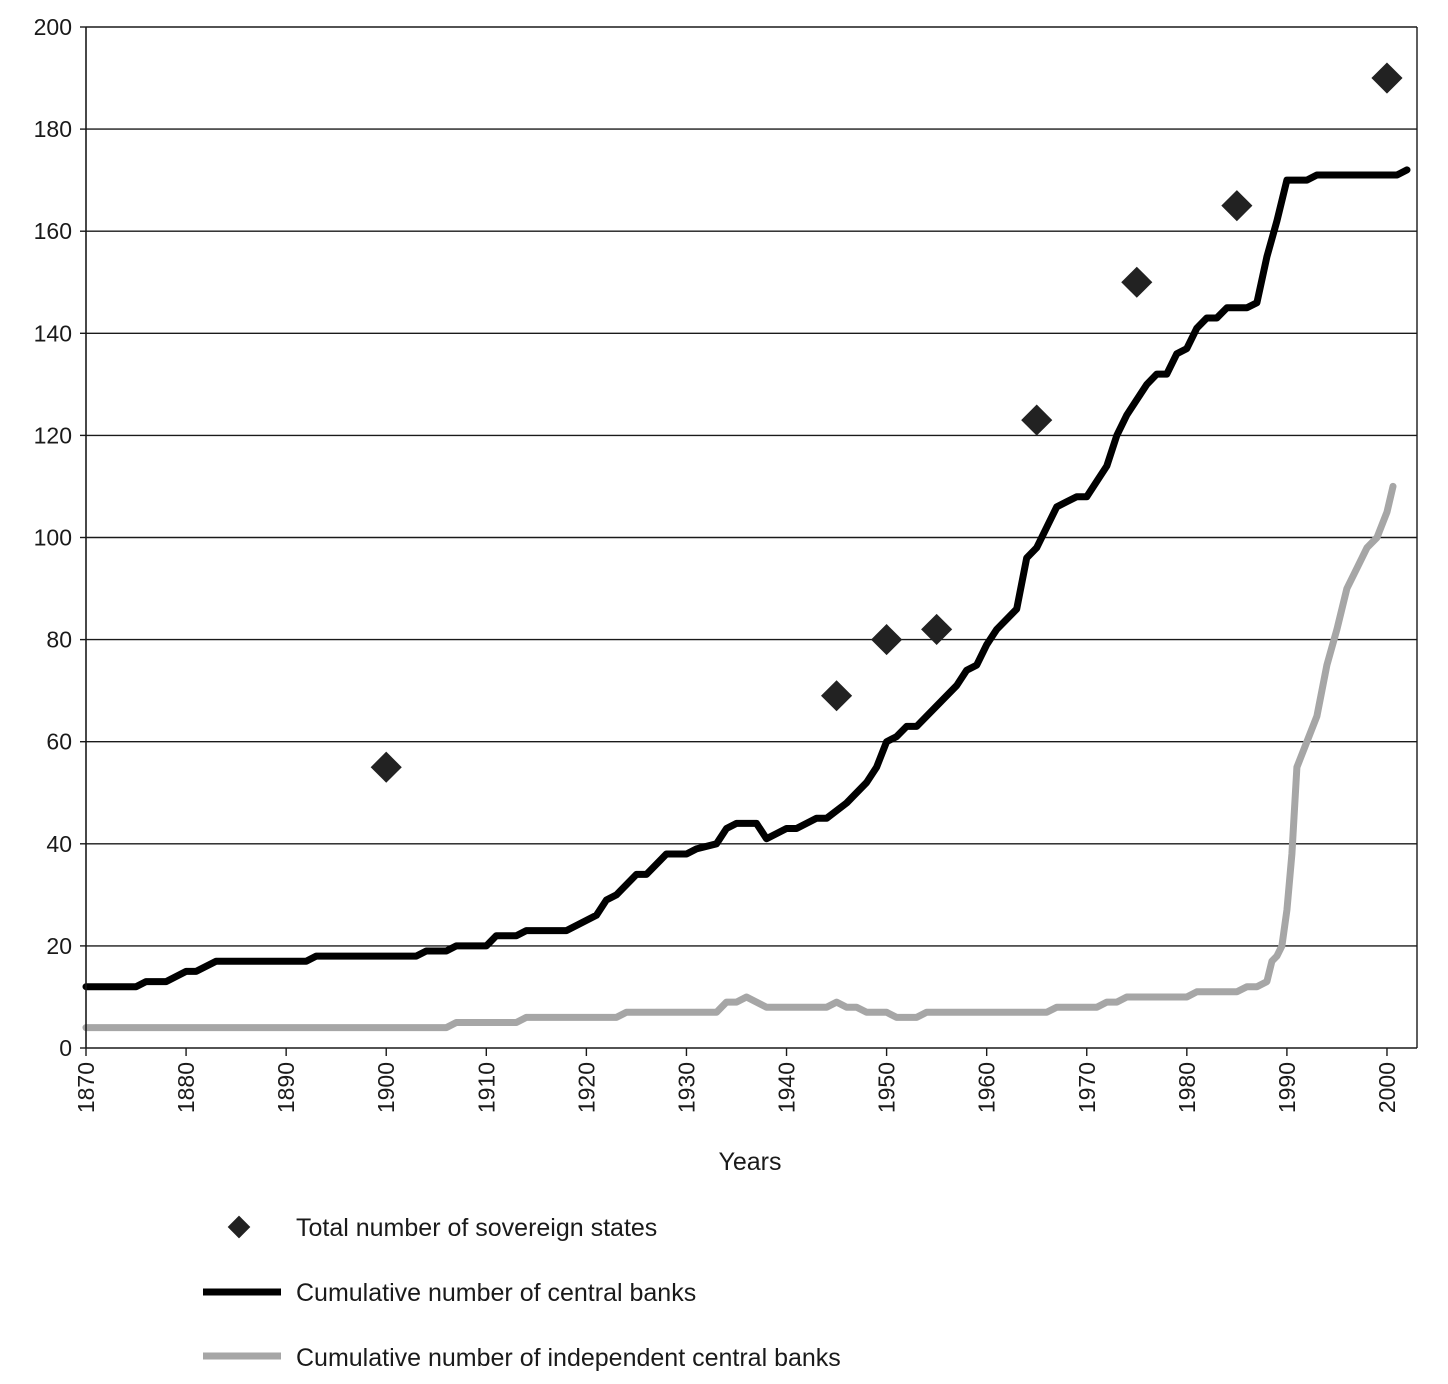 The image size is (1448, 1384). I want to click on y-tick-label-80: 80, so click(59, 640).